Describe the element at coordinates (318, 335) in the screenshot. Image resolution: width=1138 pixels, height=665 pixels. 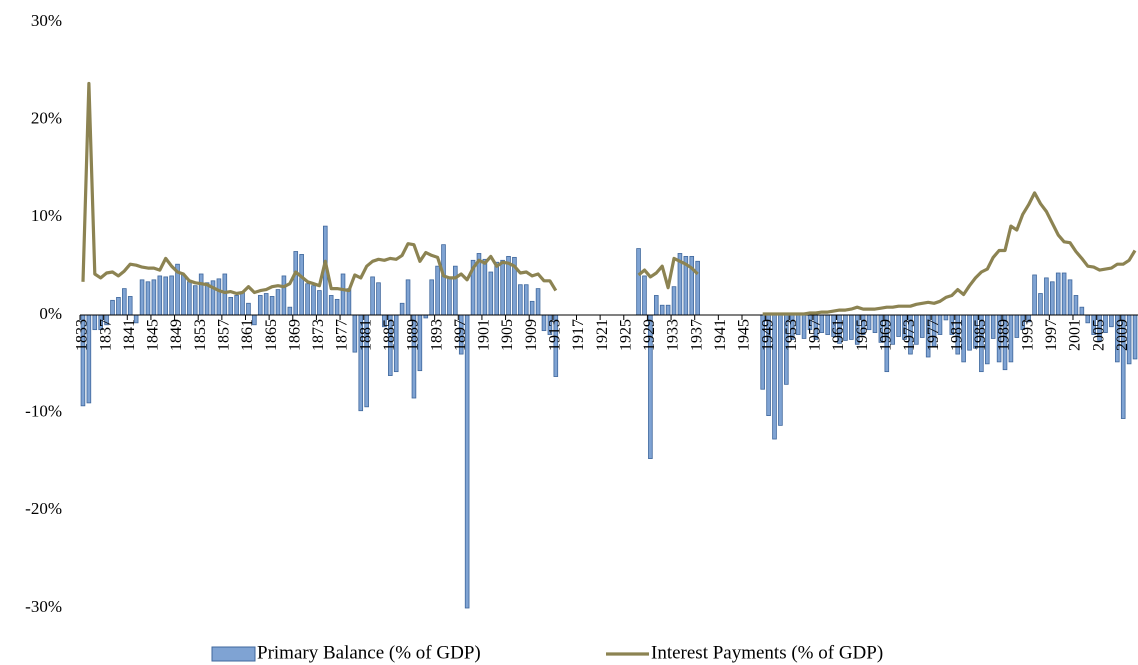
I see `x-tick-label: 1873` at that location.